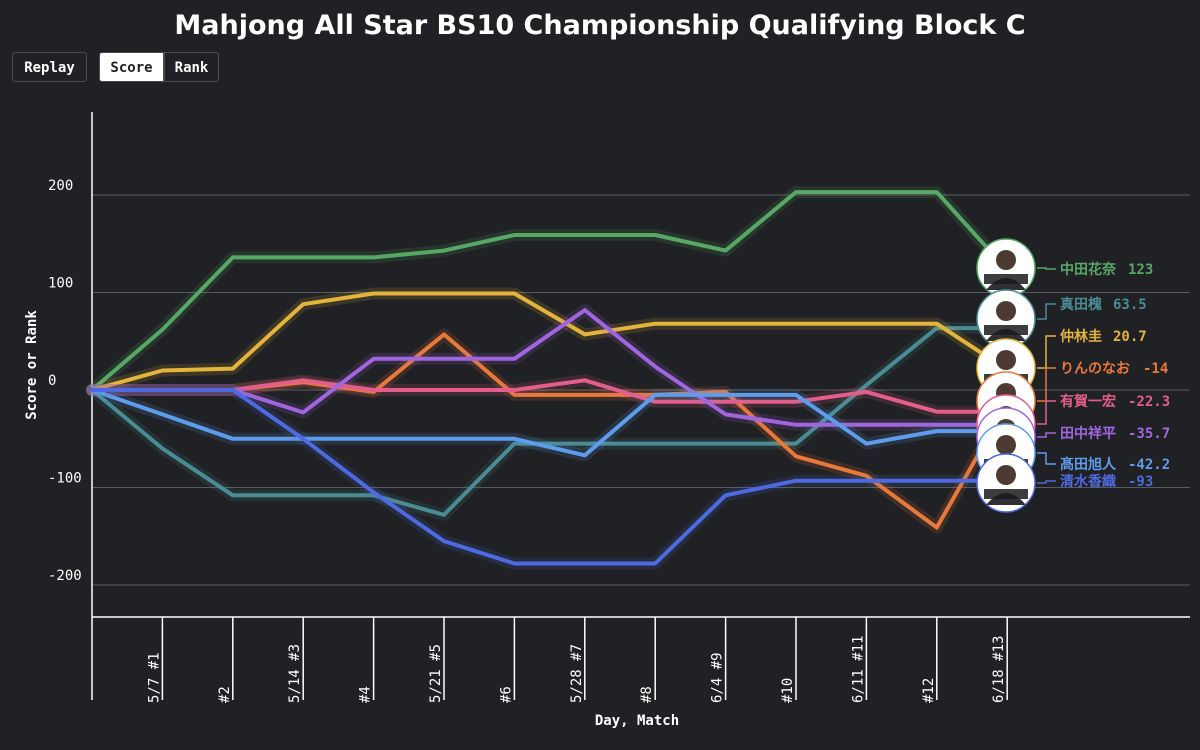 The height and width of the screenshot is (750, 1200). What do you see at coordinates (1155, 369) in the screenshot?
I see `legend-final-value: -14` at bounding box center [1155, 369].